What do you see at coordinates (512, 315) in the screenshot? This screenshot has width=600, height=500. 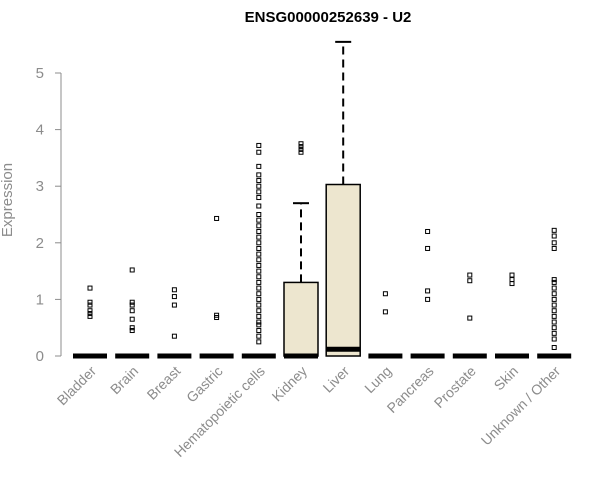 I see `box-skin` at bounding box center [512, 315].